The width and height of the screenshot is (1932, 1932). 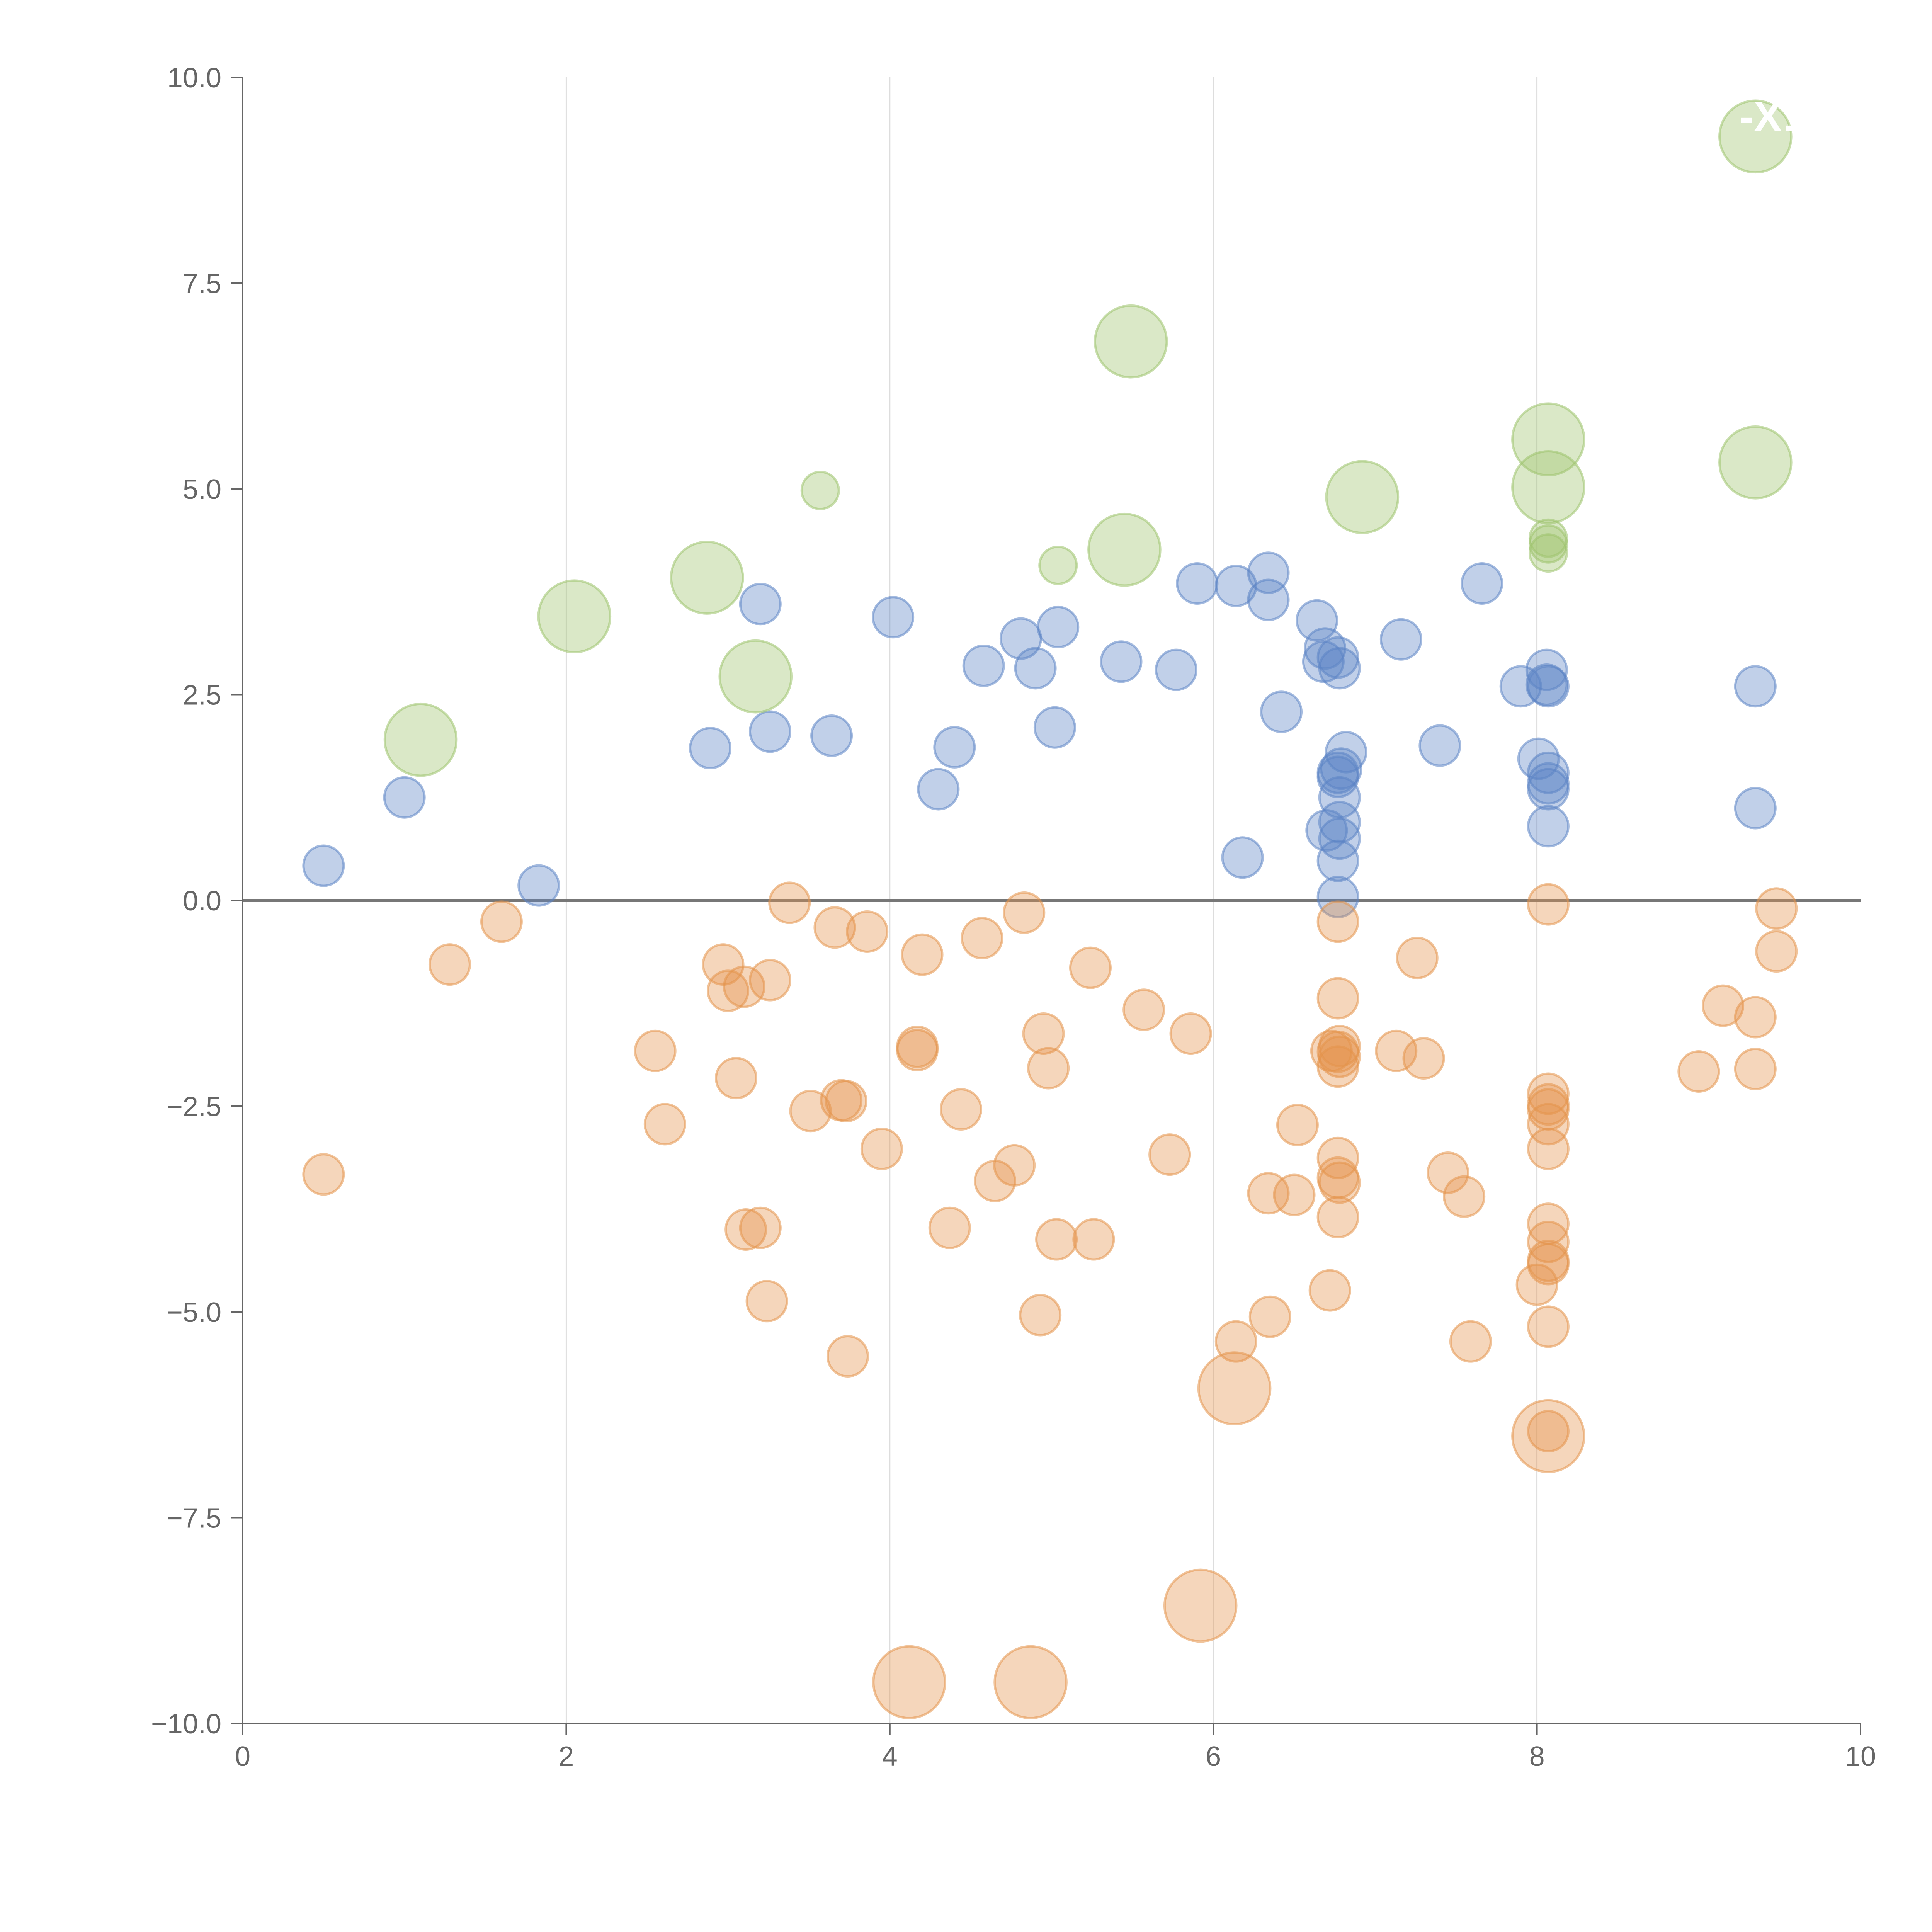 What do you see at coordinates (194, 78) in the screenshot?
I see `y-tick-label: 10.0` at bounding box center [194, 78].